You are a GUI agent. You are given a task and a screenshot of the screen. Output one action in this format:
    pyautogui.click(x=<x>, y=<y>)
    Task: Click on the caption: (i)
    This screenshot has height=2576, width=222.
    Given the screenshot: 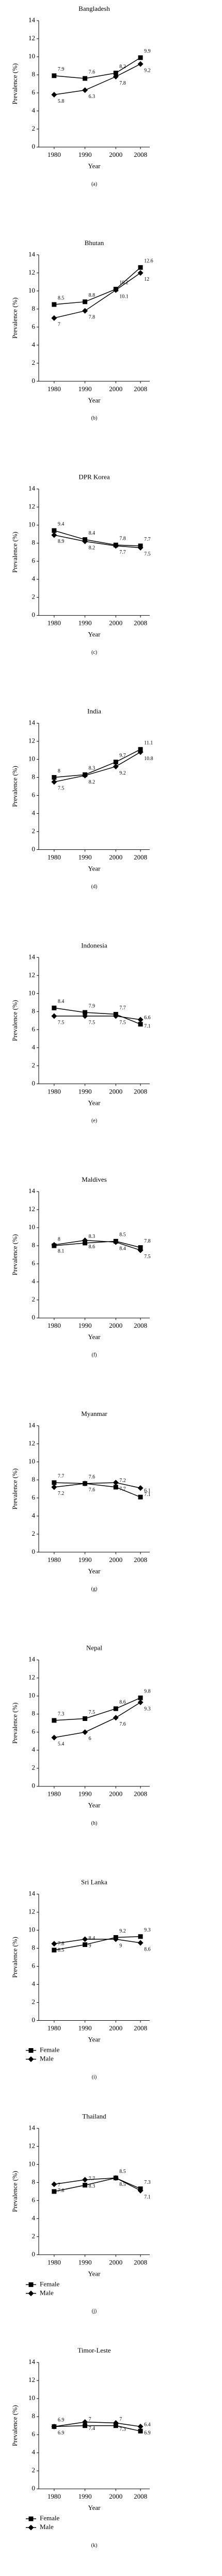 What is the action you would take?
    pyautogui.click(x=94, y=2077)
    